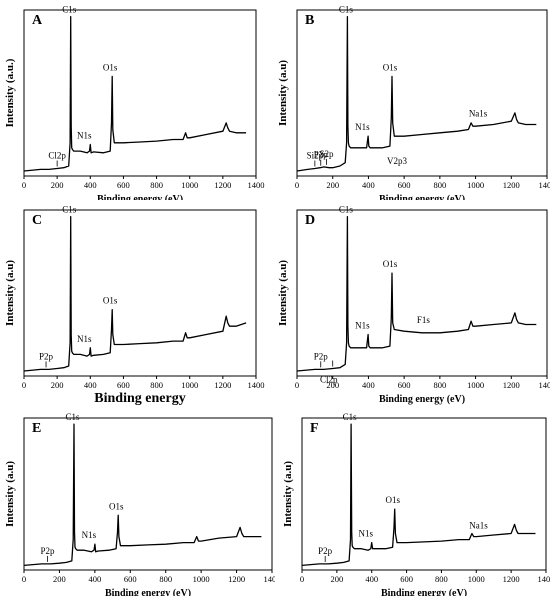 The height and width of the screenshot is (596, 550). What do you see at coordinates (309, 20) in the screenshot?
I see `panel-label: B` at bounding box center [309, 20].